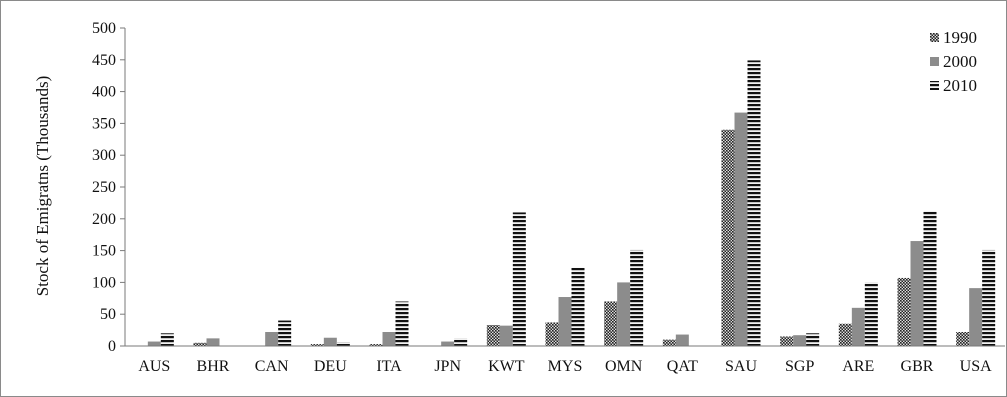 This screenshot has height=397, width=1007. What do you see at coordinates (637, 297) in the screenshot?
I see `bar-omn-2010` at bounding box center [637, 297].